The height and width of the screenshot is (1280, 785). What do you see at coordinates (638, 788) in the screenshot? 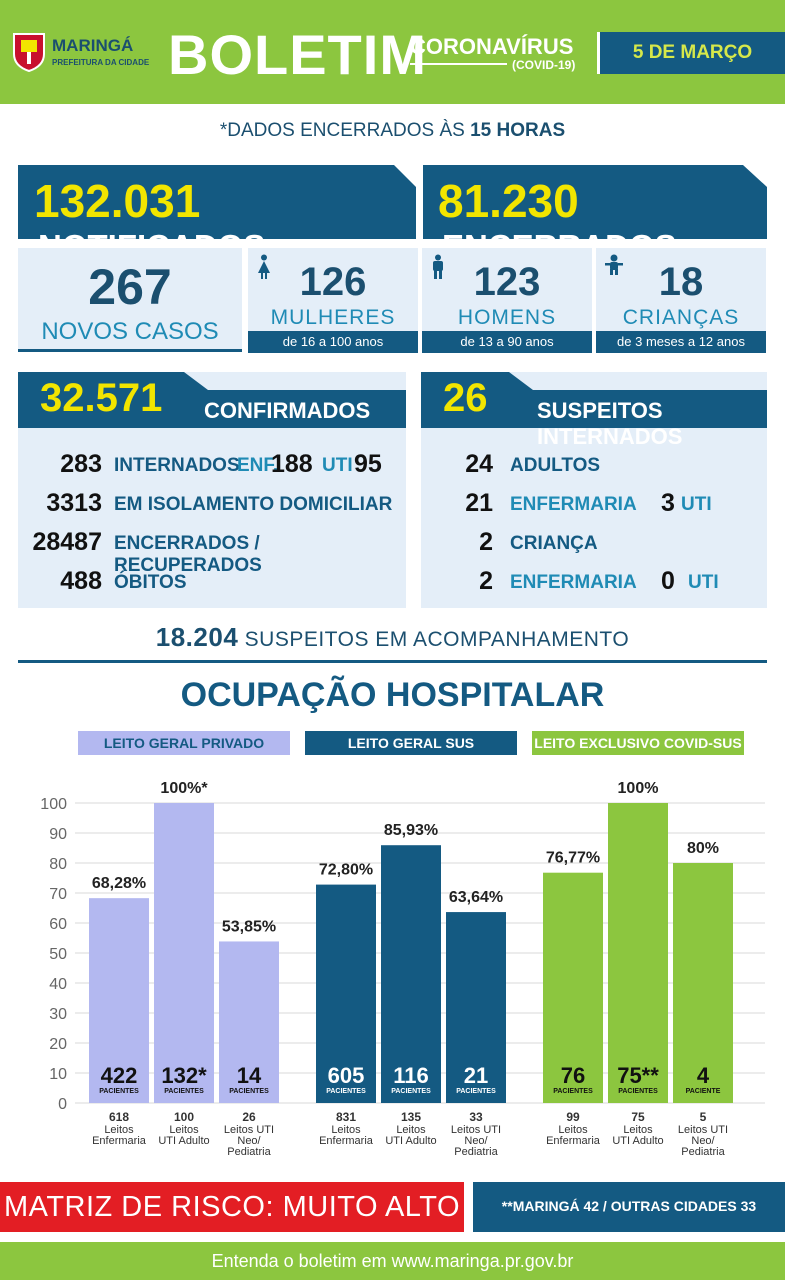
I see `bar-value-label: 100%` at bounding box center [638, 788].